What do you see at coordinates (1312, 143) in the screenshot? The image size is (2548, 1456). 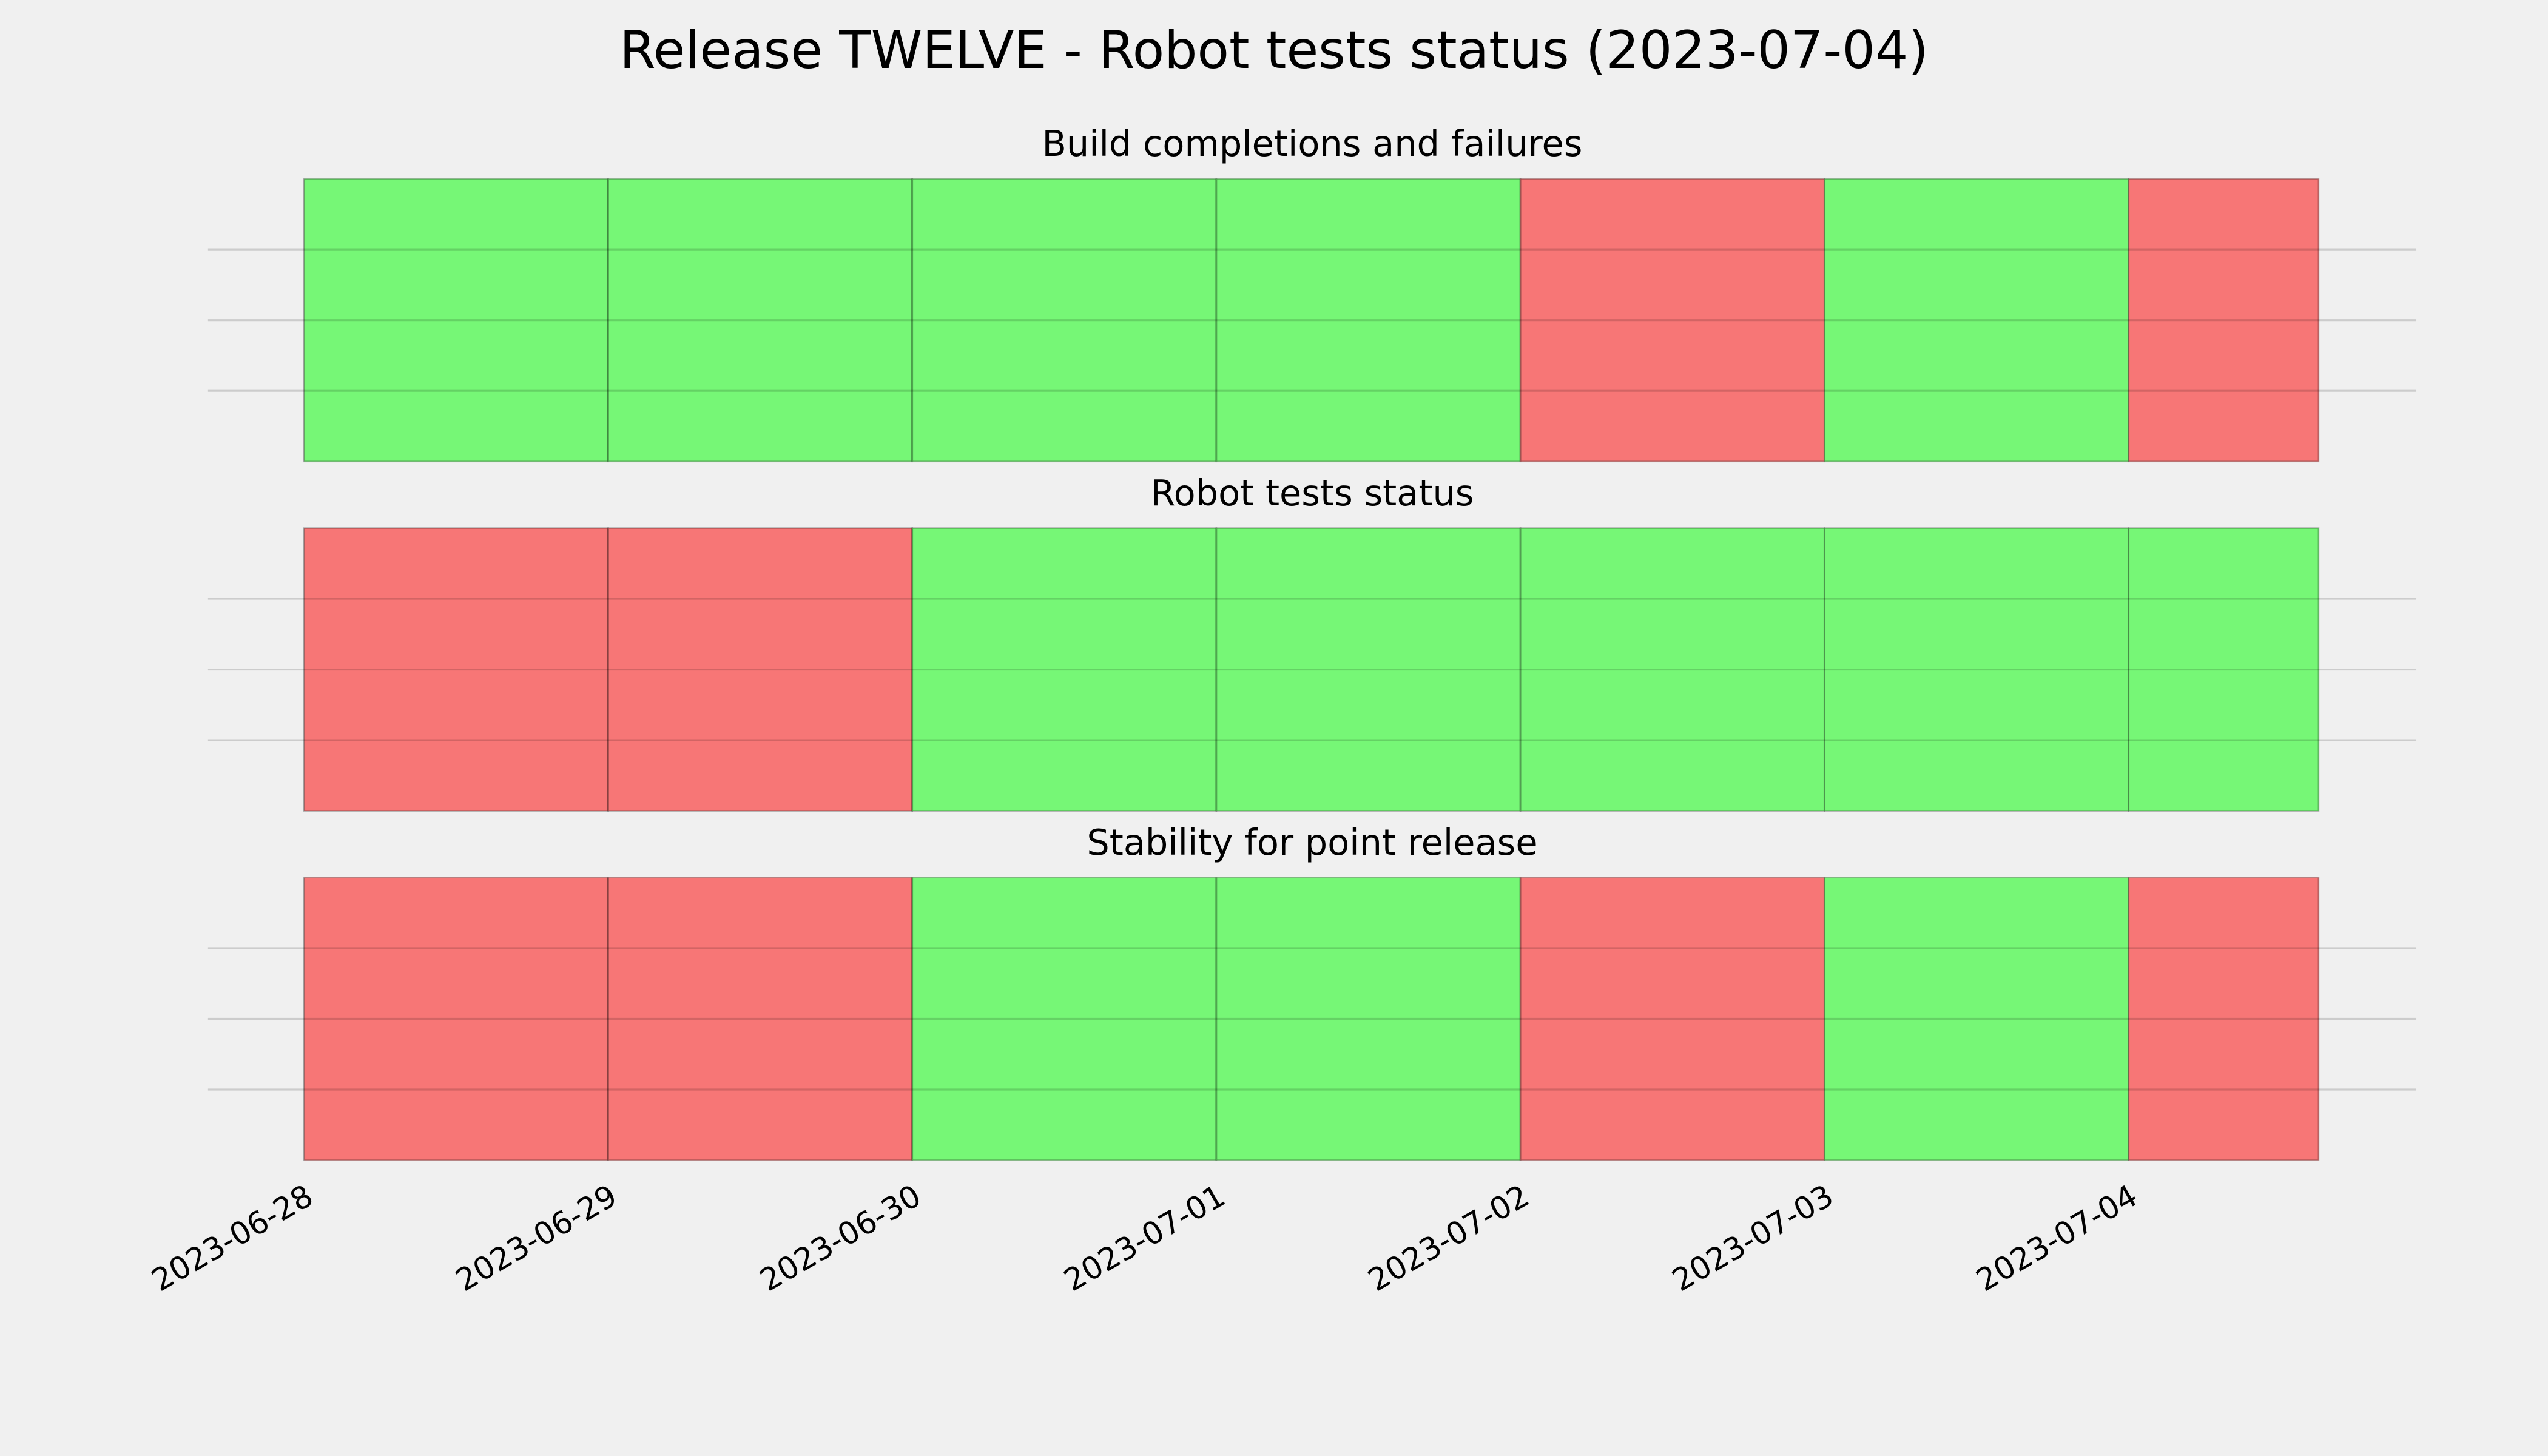 I see `panel-title: Build completions and failures` at bounding box center [1312, 143].